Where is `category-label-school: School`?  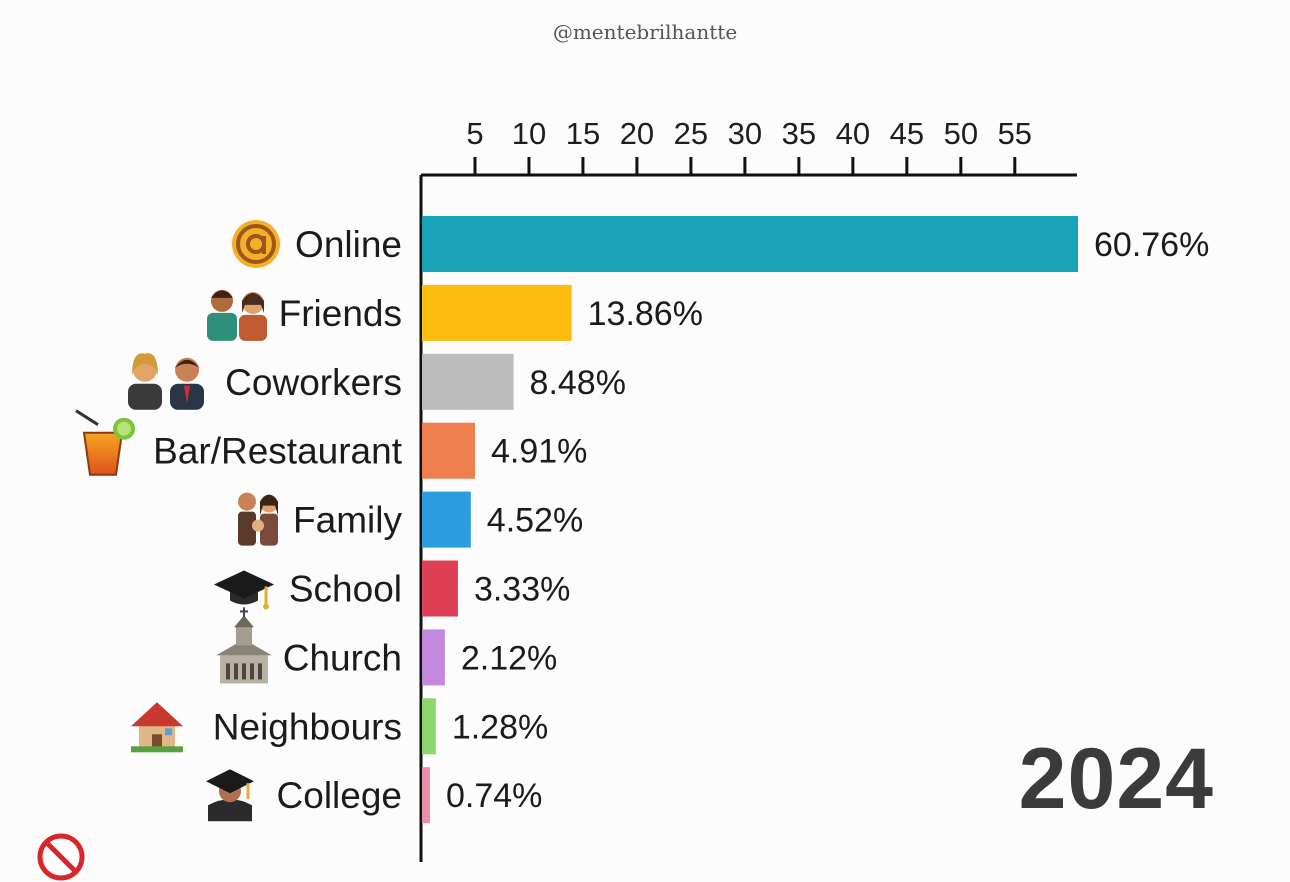
category-label-school: School is located at coordinates (345, 589).